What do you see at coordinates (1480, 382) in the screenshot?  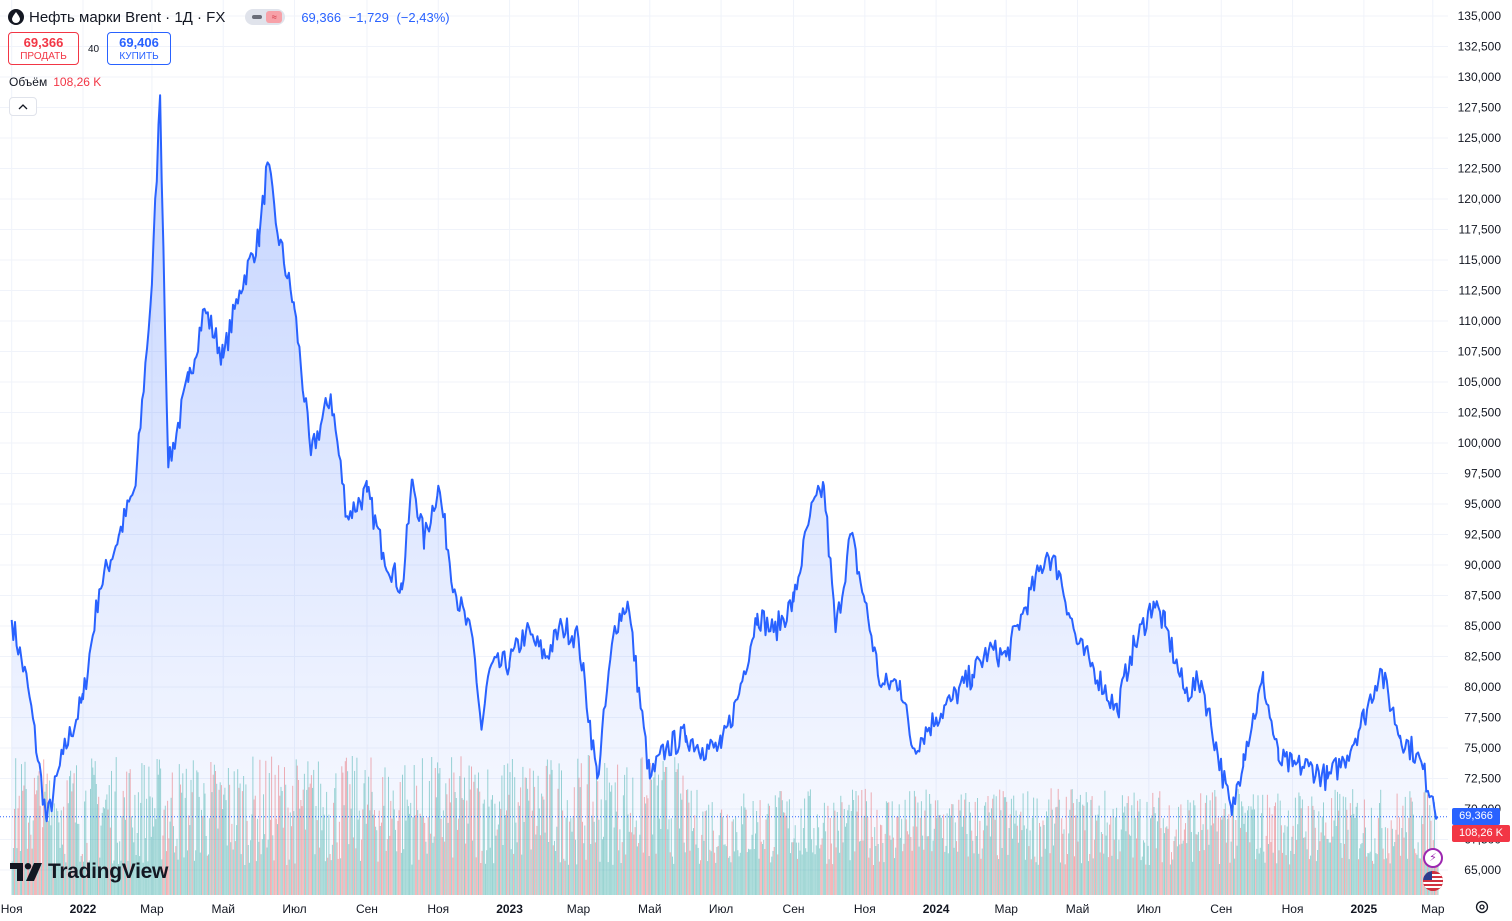 I see `y-tick-label: 105,000` at bounding box center [1480, 382].